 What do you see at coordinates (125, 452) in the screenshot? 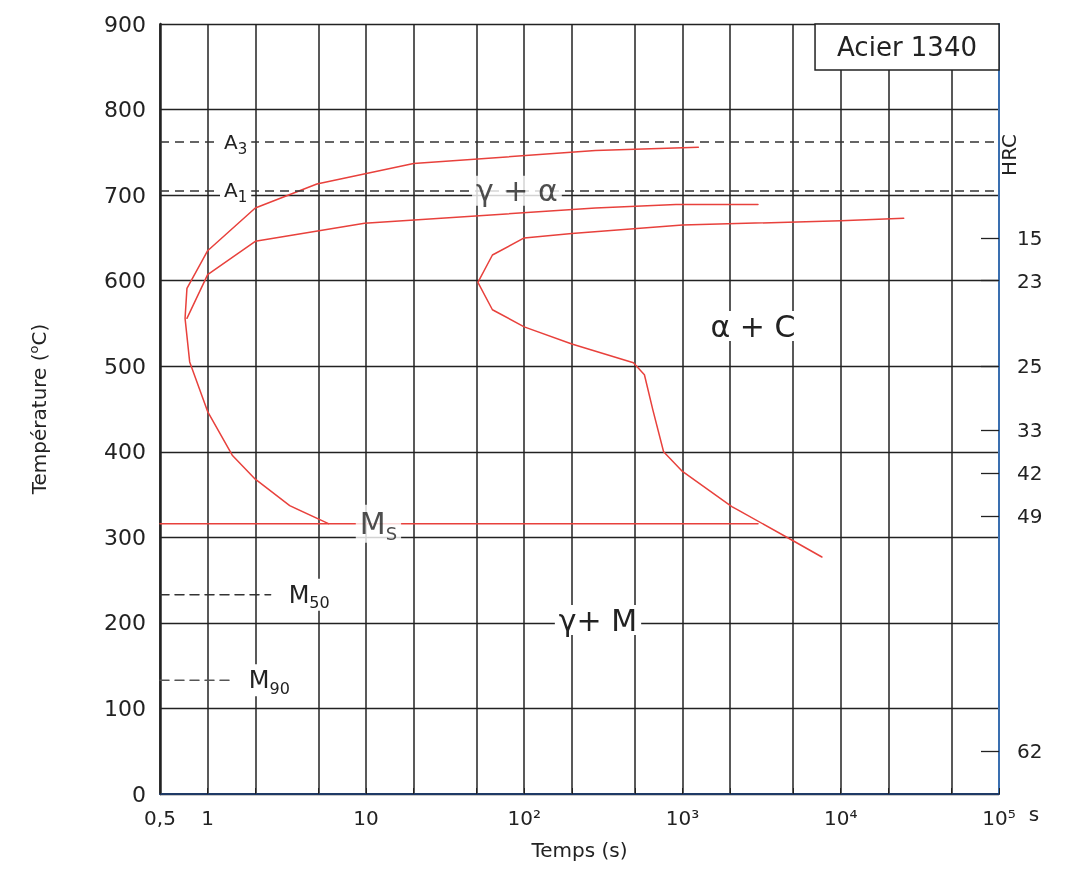
I see `y-tick-label: 400` at bounding box center [125, 452].